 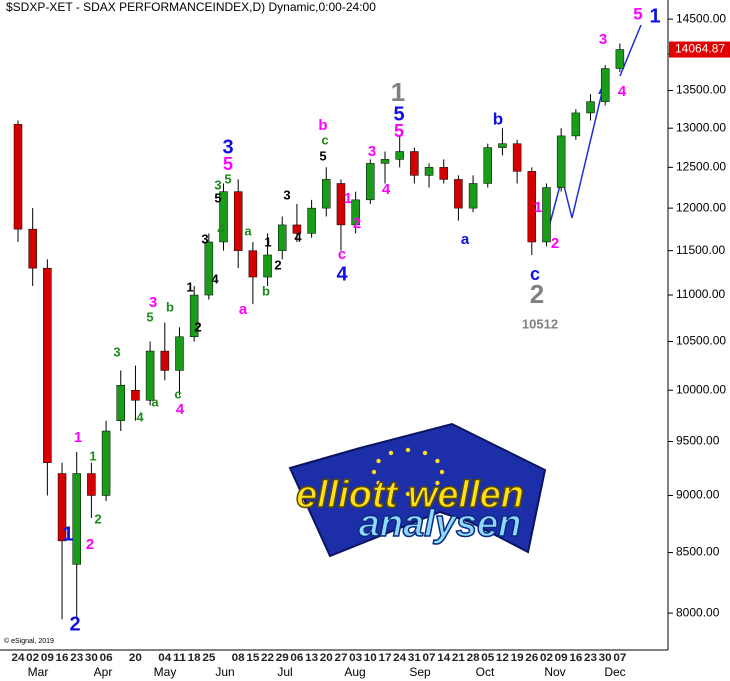 What do you see at coordinates (590, 658) in the screenshot?
I see `x-tick-label: 23` at bounding box center [590, 658].